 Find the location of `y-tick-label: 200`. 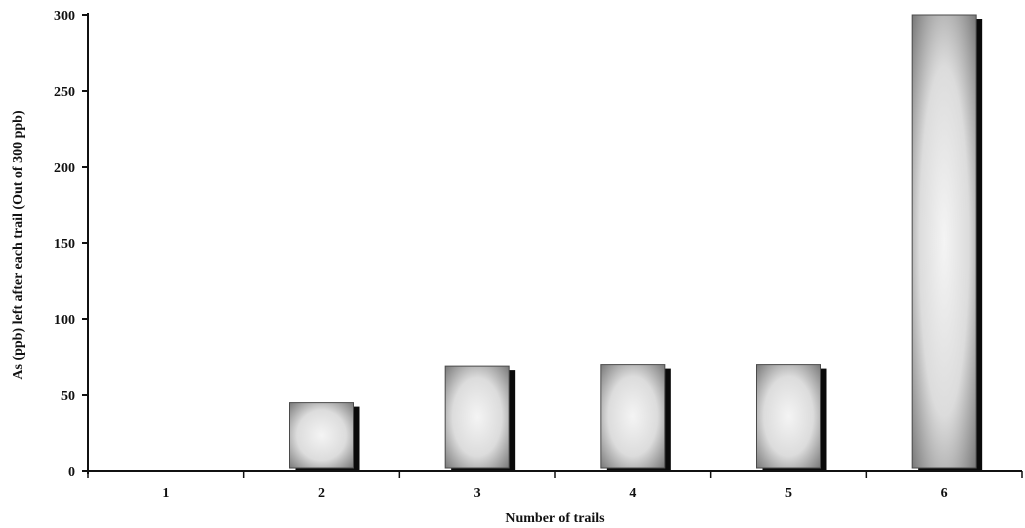

y-tick-label: 200 is located at coordinates (64, 168).